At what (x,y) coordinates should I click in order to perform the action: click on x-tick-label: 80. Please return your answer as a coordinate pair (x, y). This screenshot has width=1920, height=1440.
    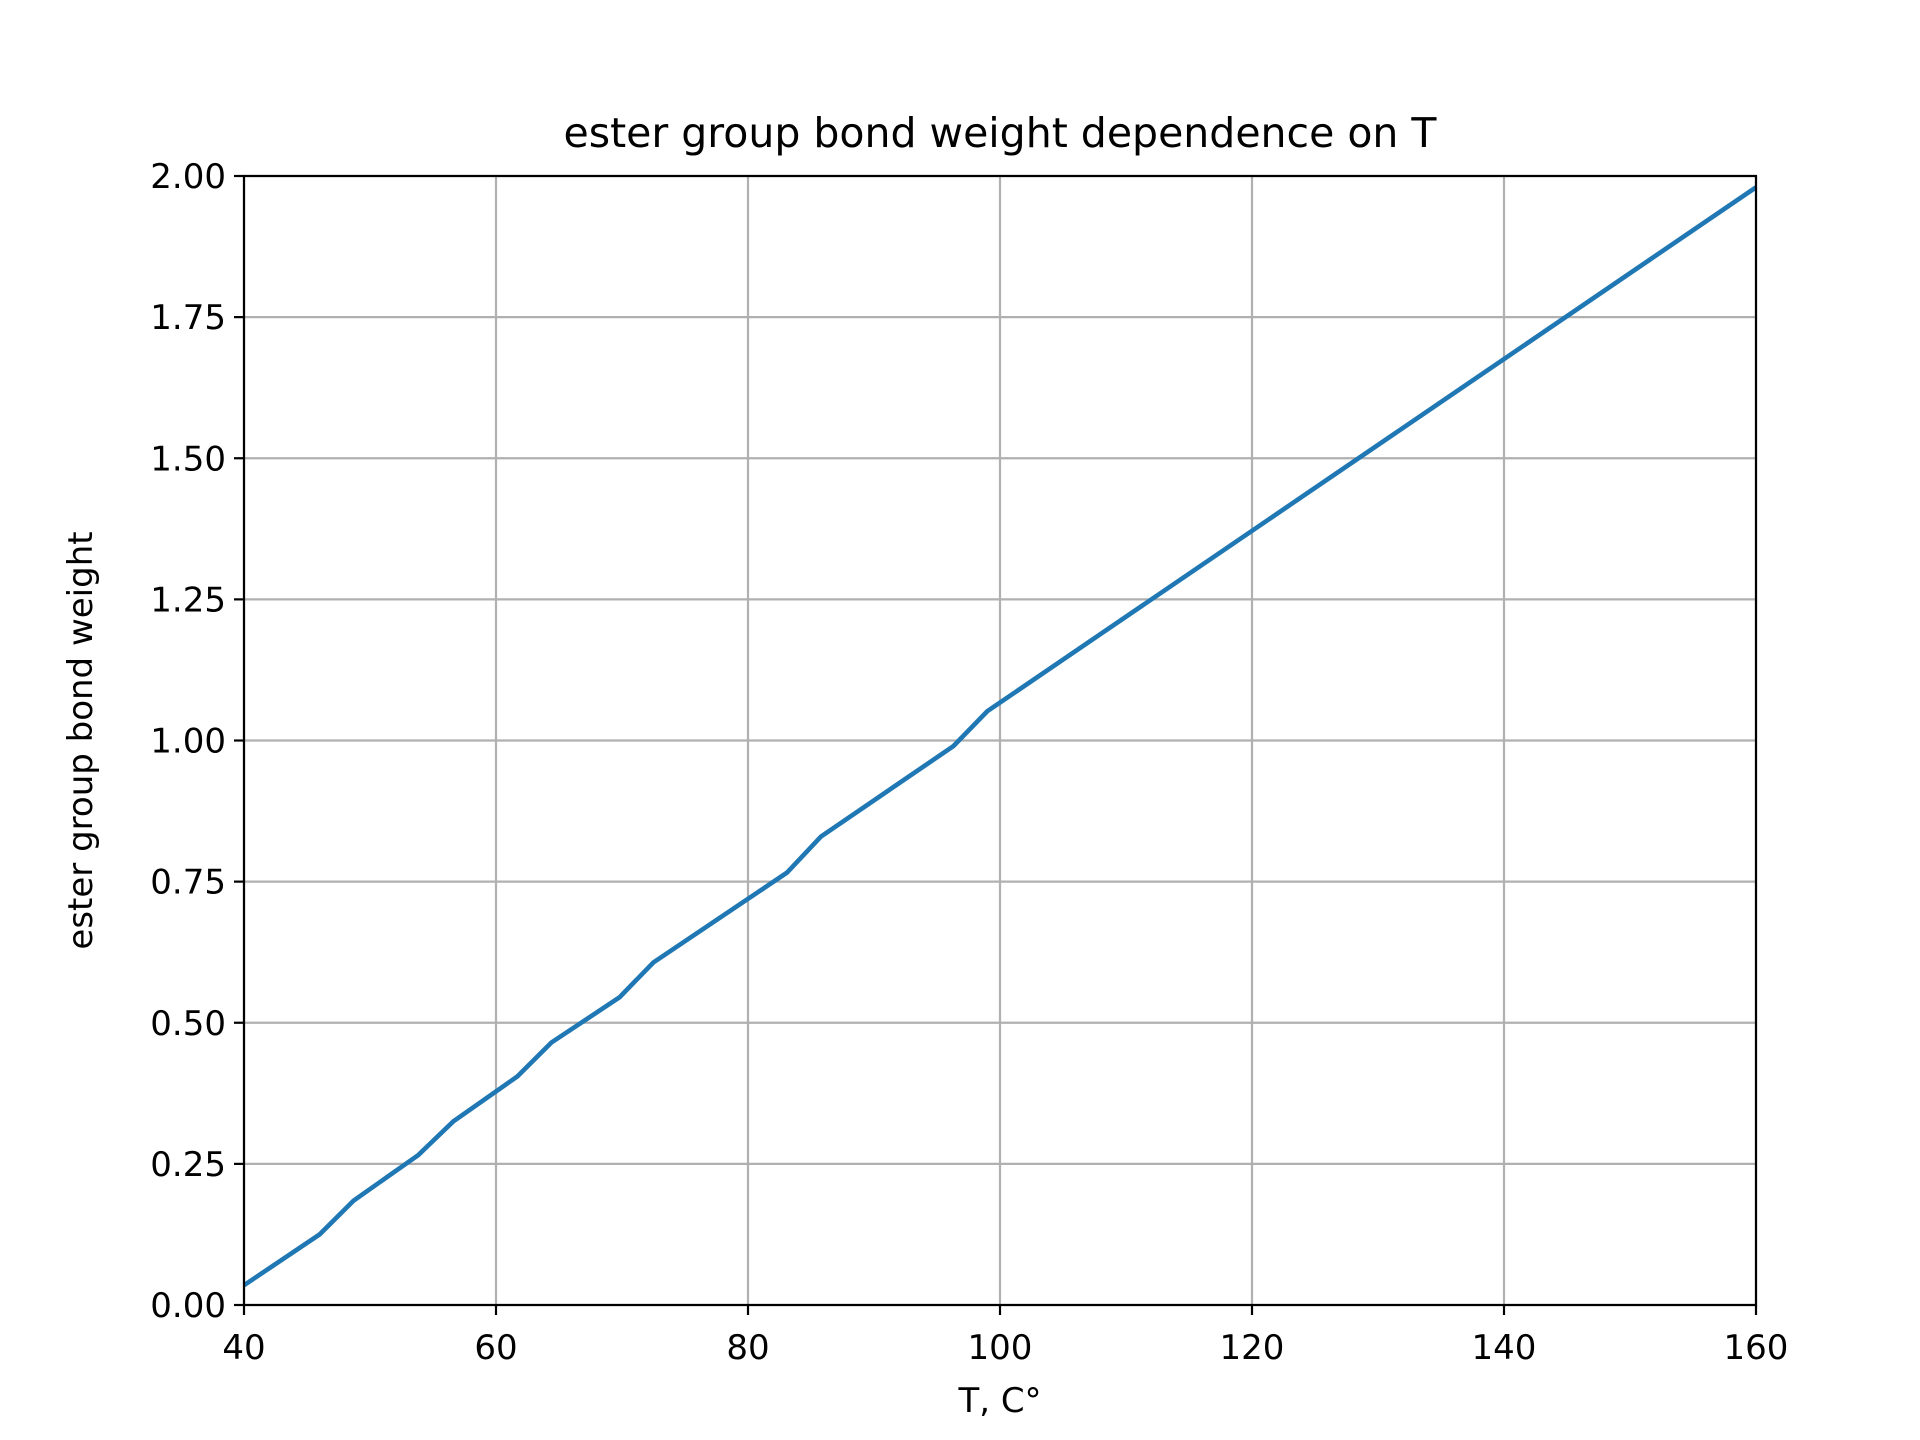
    Looking at the image, I should click on (747, 1348).